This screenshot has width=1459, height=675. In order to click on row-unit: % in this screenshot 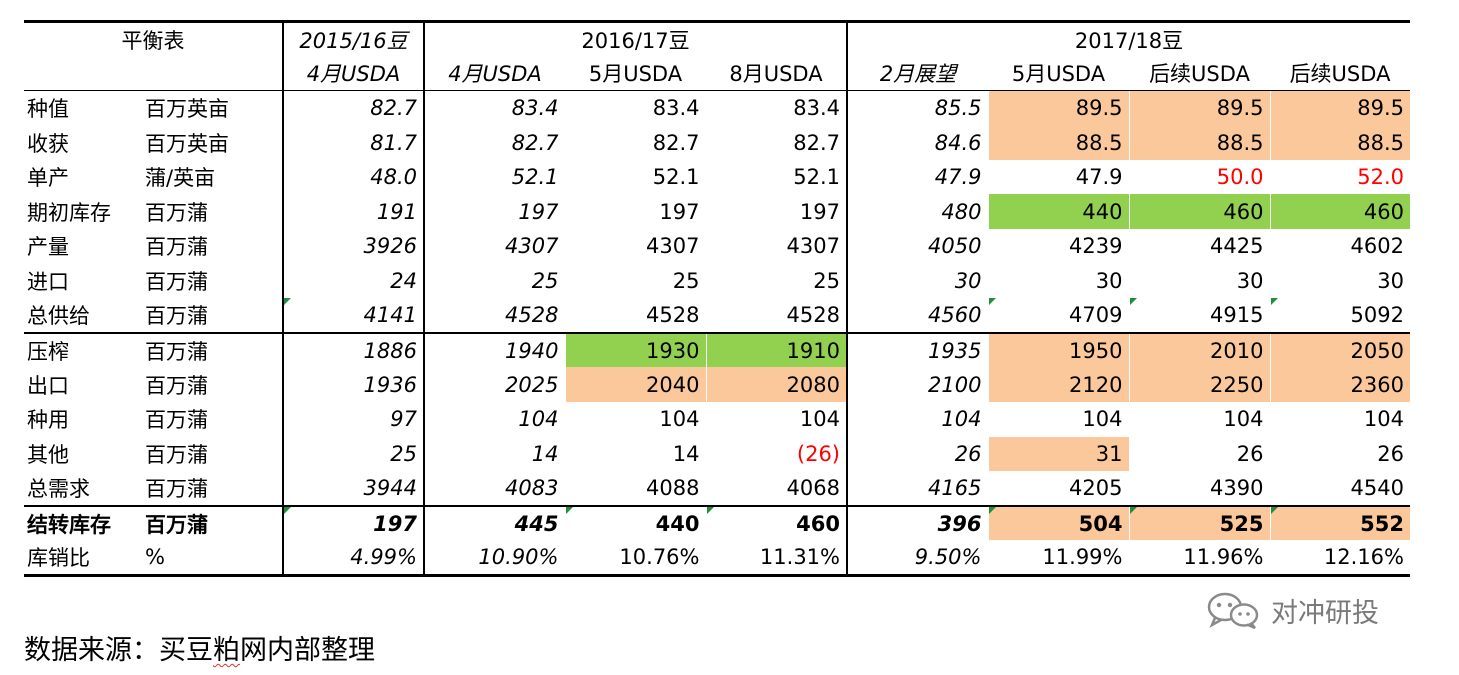, I will do `click(212, 558)`.